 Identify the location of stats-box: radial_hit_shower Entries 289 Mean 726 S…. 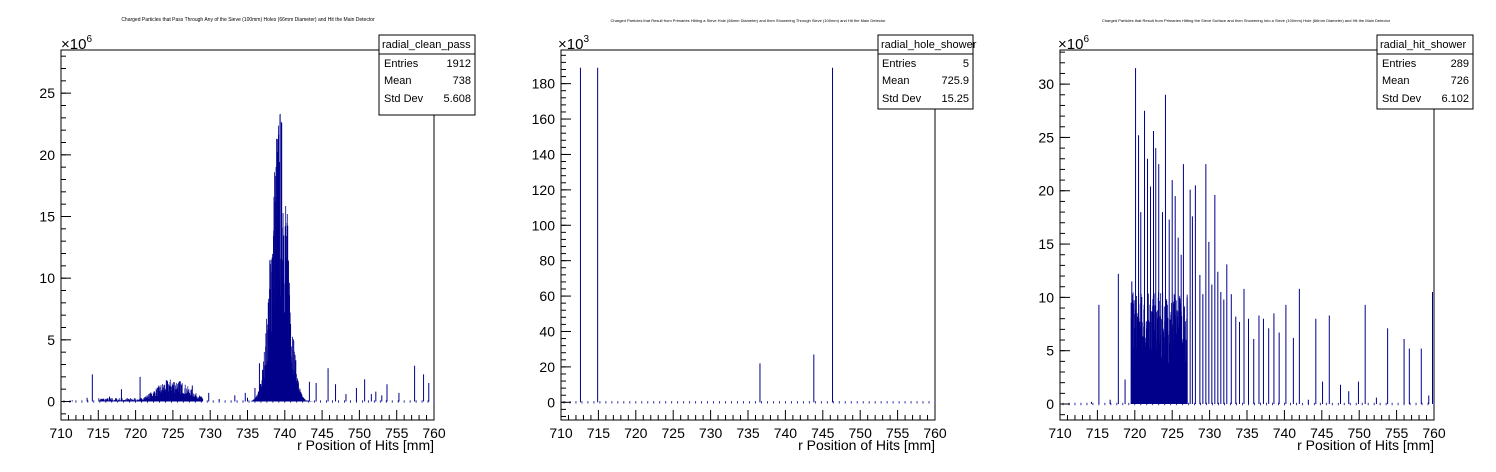
(1425, 72).